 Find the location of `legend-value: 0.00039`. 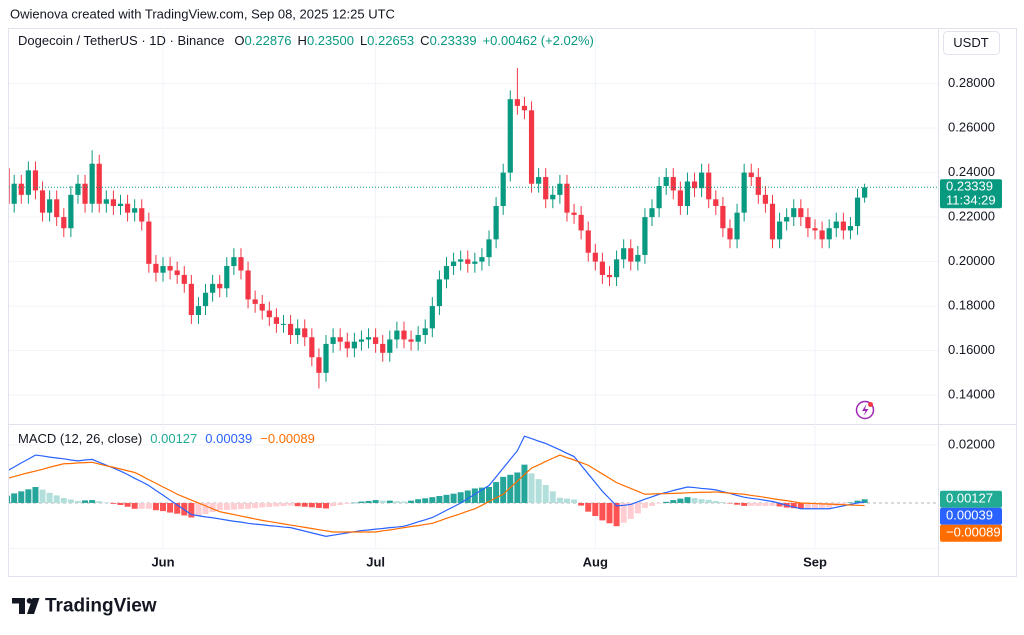

legend-value: 0.00039 is located at coordinates (228, 438).